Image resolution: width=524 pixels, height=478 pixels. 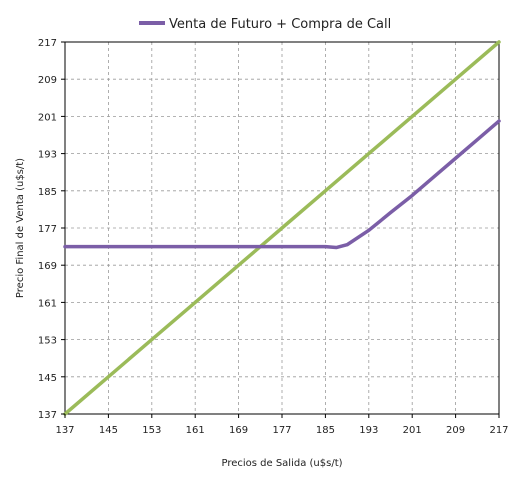 I want to click on y-axis-ticks: 137 145 153 161 169 177 185 193 201 209 217, so click(x=51, y=229).